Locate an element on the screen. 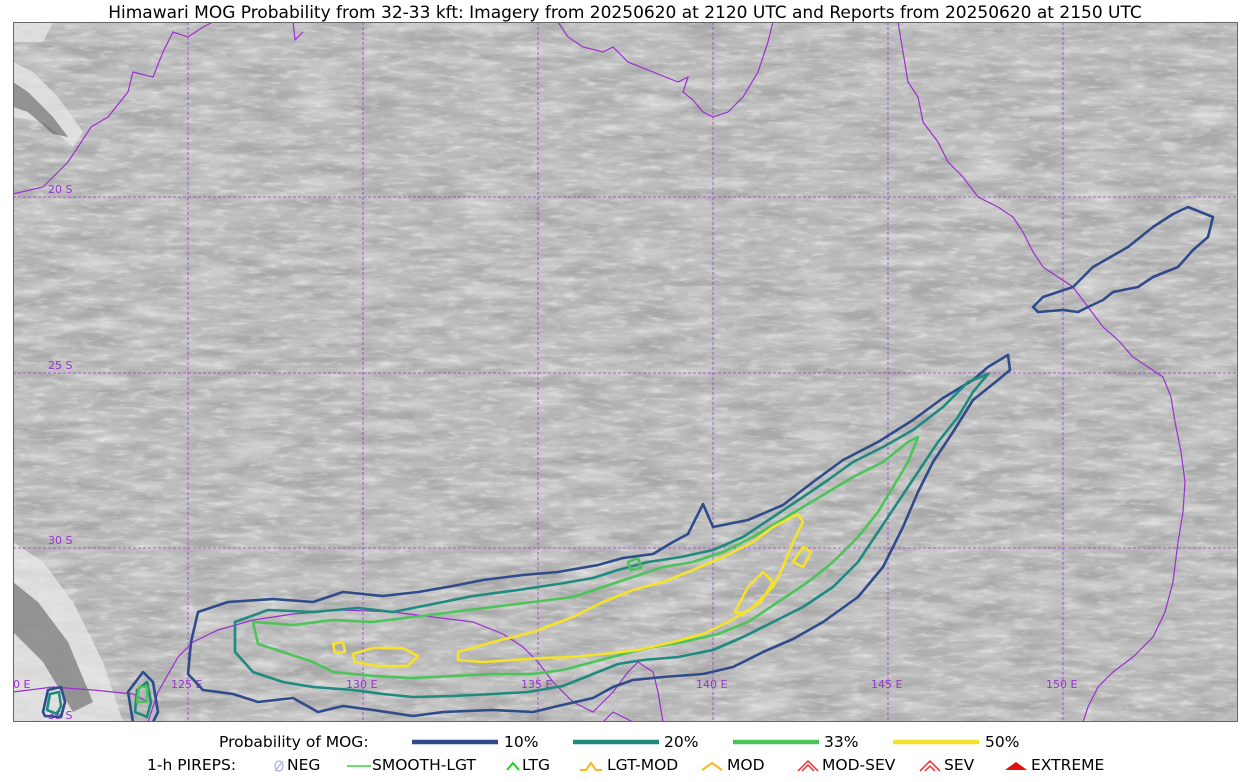 The width and height of the screenshot is (1250, 782). probability-legend: Probability of MOG: 10% 20% 33% 50% is located at coordinates (625, 743).